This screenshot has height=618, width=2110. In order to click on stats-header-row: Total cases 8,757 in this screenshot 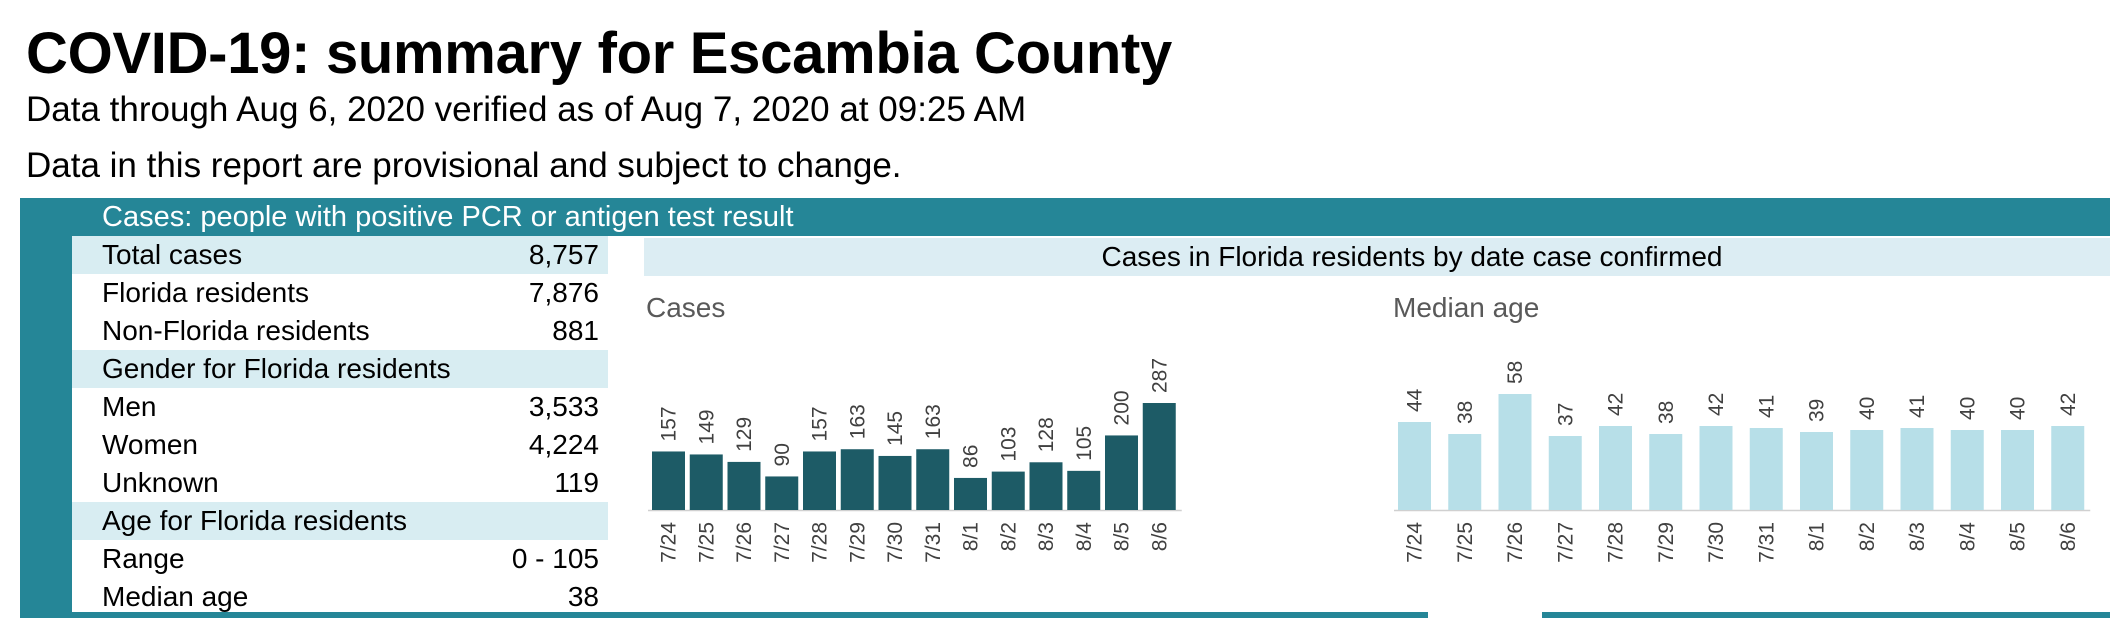, I will do `click(340, 255)`.